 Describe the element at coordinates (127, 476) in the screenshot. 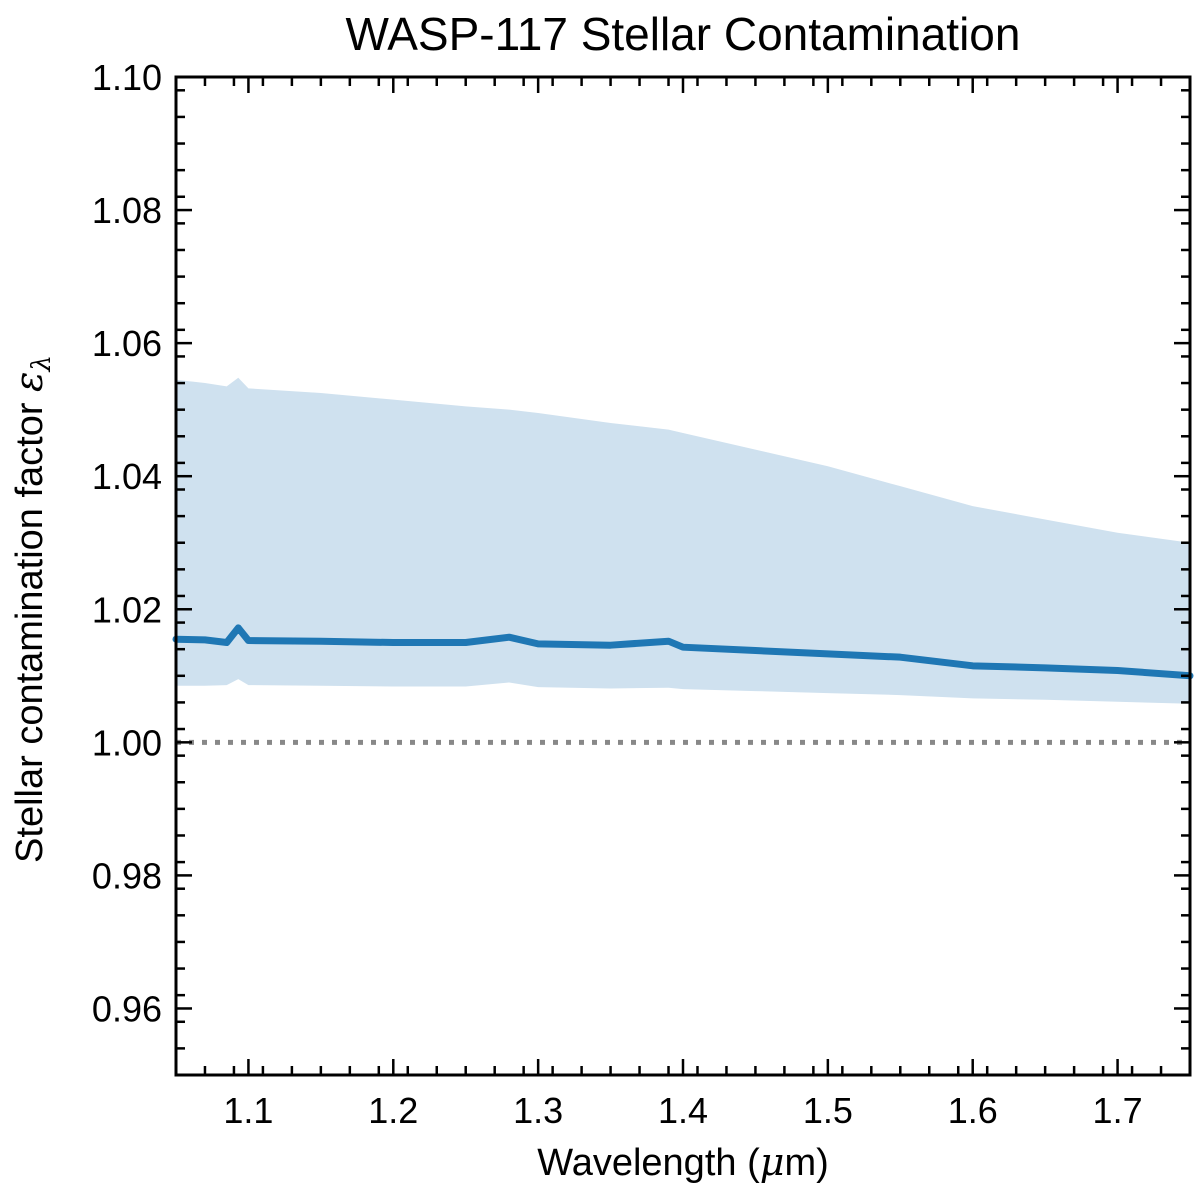

I see `y-tick-label: 1.04` at that location.